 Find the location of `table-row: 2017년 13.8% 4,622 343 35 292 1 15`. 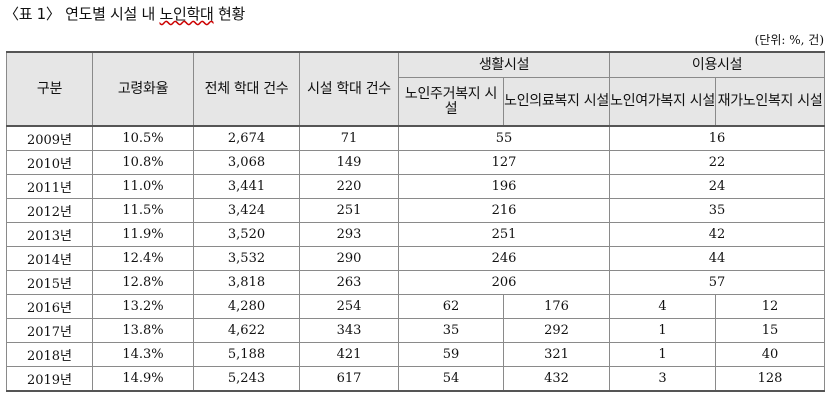

table-row: 2017년 13.8% 4,622 343 35 292 1 15 is located at coordinates (416, 330).